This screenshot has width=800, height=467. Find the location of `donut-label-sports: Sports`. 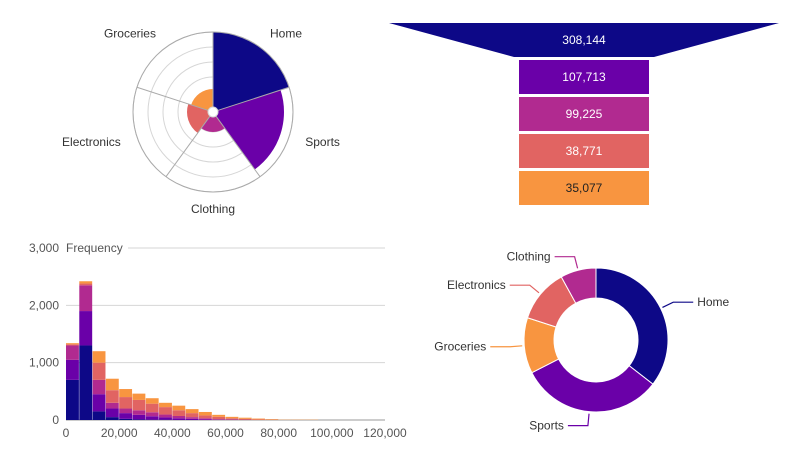

donut-label-sports: Sports is located at coordinates (546, 426).